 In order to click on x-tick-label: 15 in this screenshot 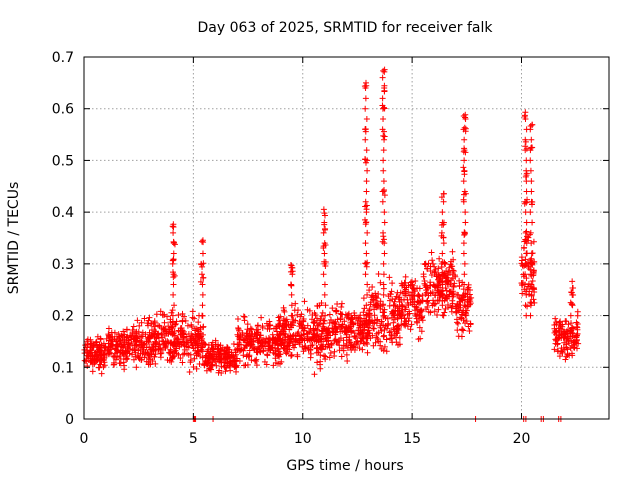, I will do `click(412, 439)`.